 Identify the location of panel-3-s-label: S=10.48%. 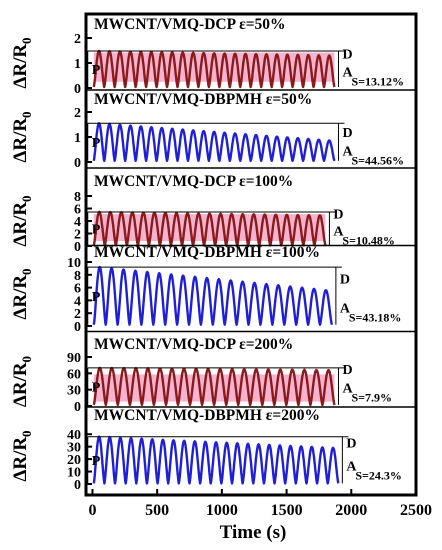
(368, 240).